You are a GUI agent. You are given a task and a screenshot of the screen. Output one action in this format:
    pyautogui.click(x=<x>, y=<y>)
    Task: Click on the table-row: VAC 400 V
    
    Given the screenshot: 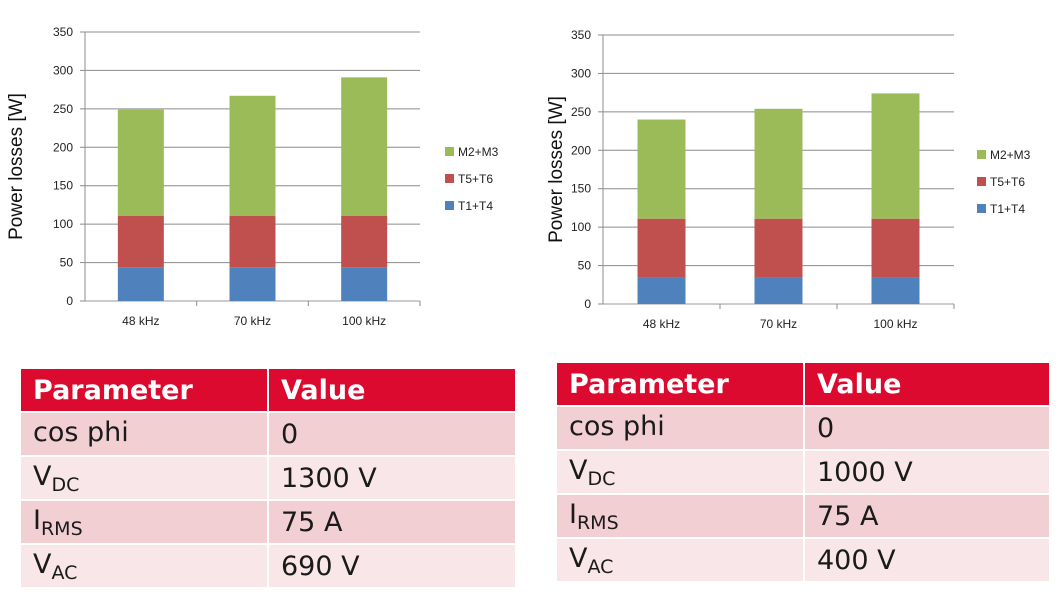 What is the action you would take?
    pyautogui.click(x=803, y=559)
    